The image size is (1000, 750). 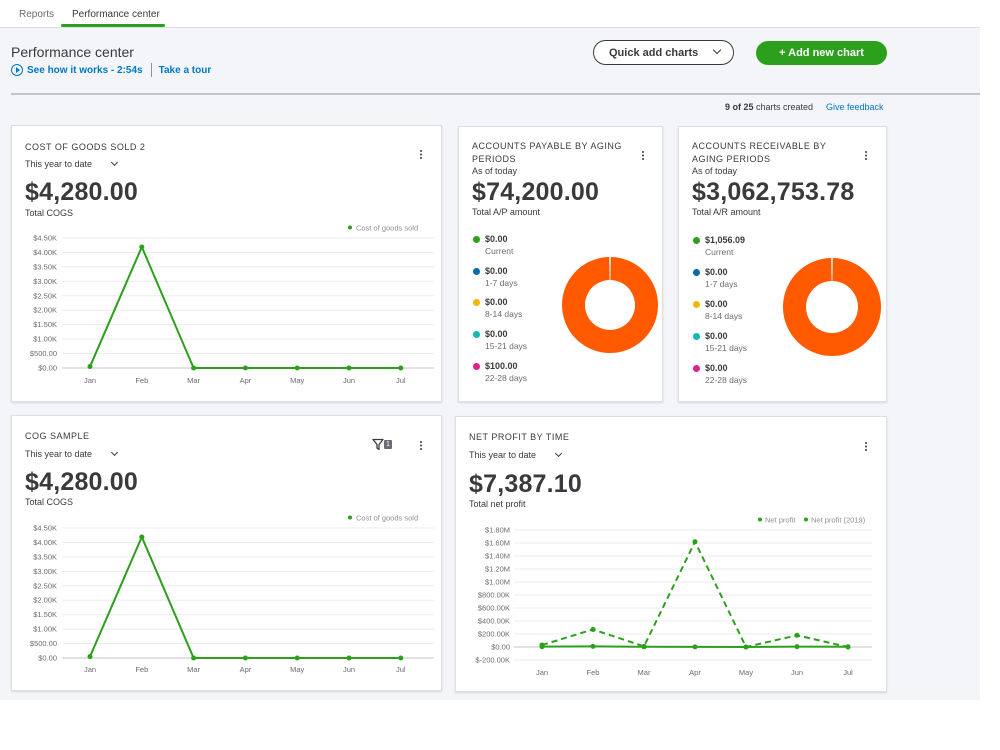 What do you see at coordinates (717, 50) in the screenshot?
I see `chevron-down-icon` at bounding box center [717, 50].